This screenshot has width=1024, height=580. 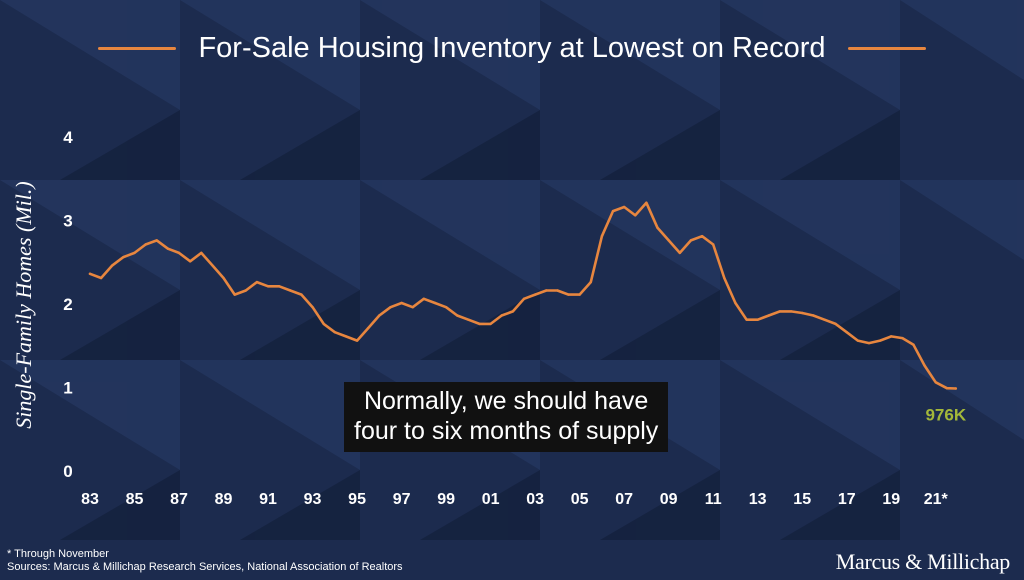 I want to click on annotation-line-2: four to six months of supply, so click(x=506, y=431).